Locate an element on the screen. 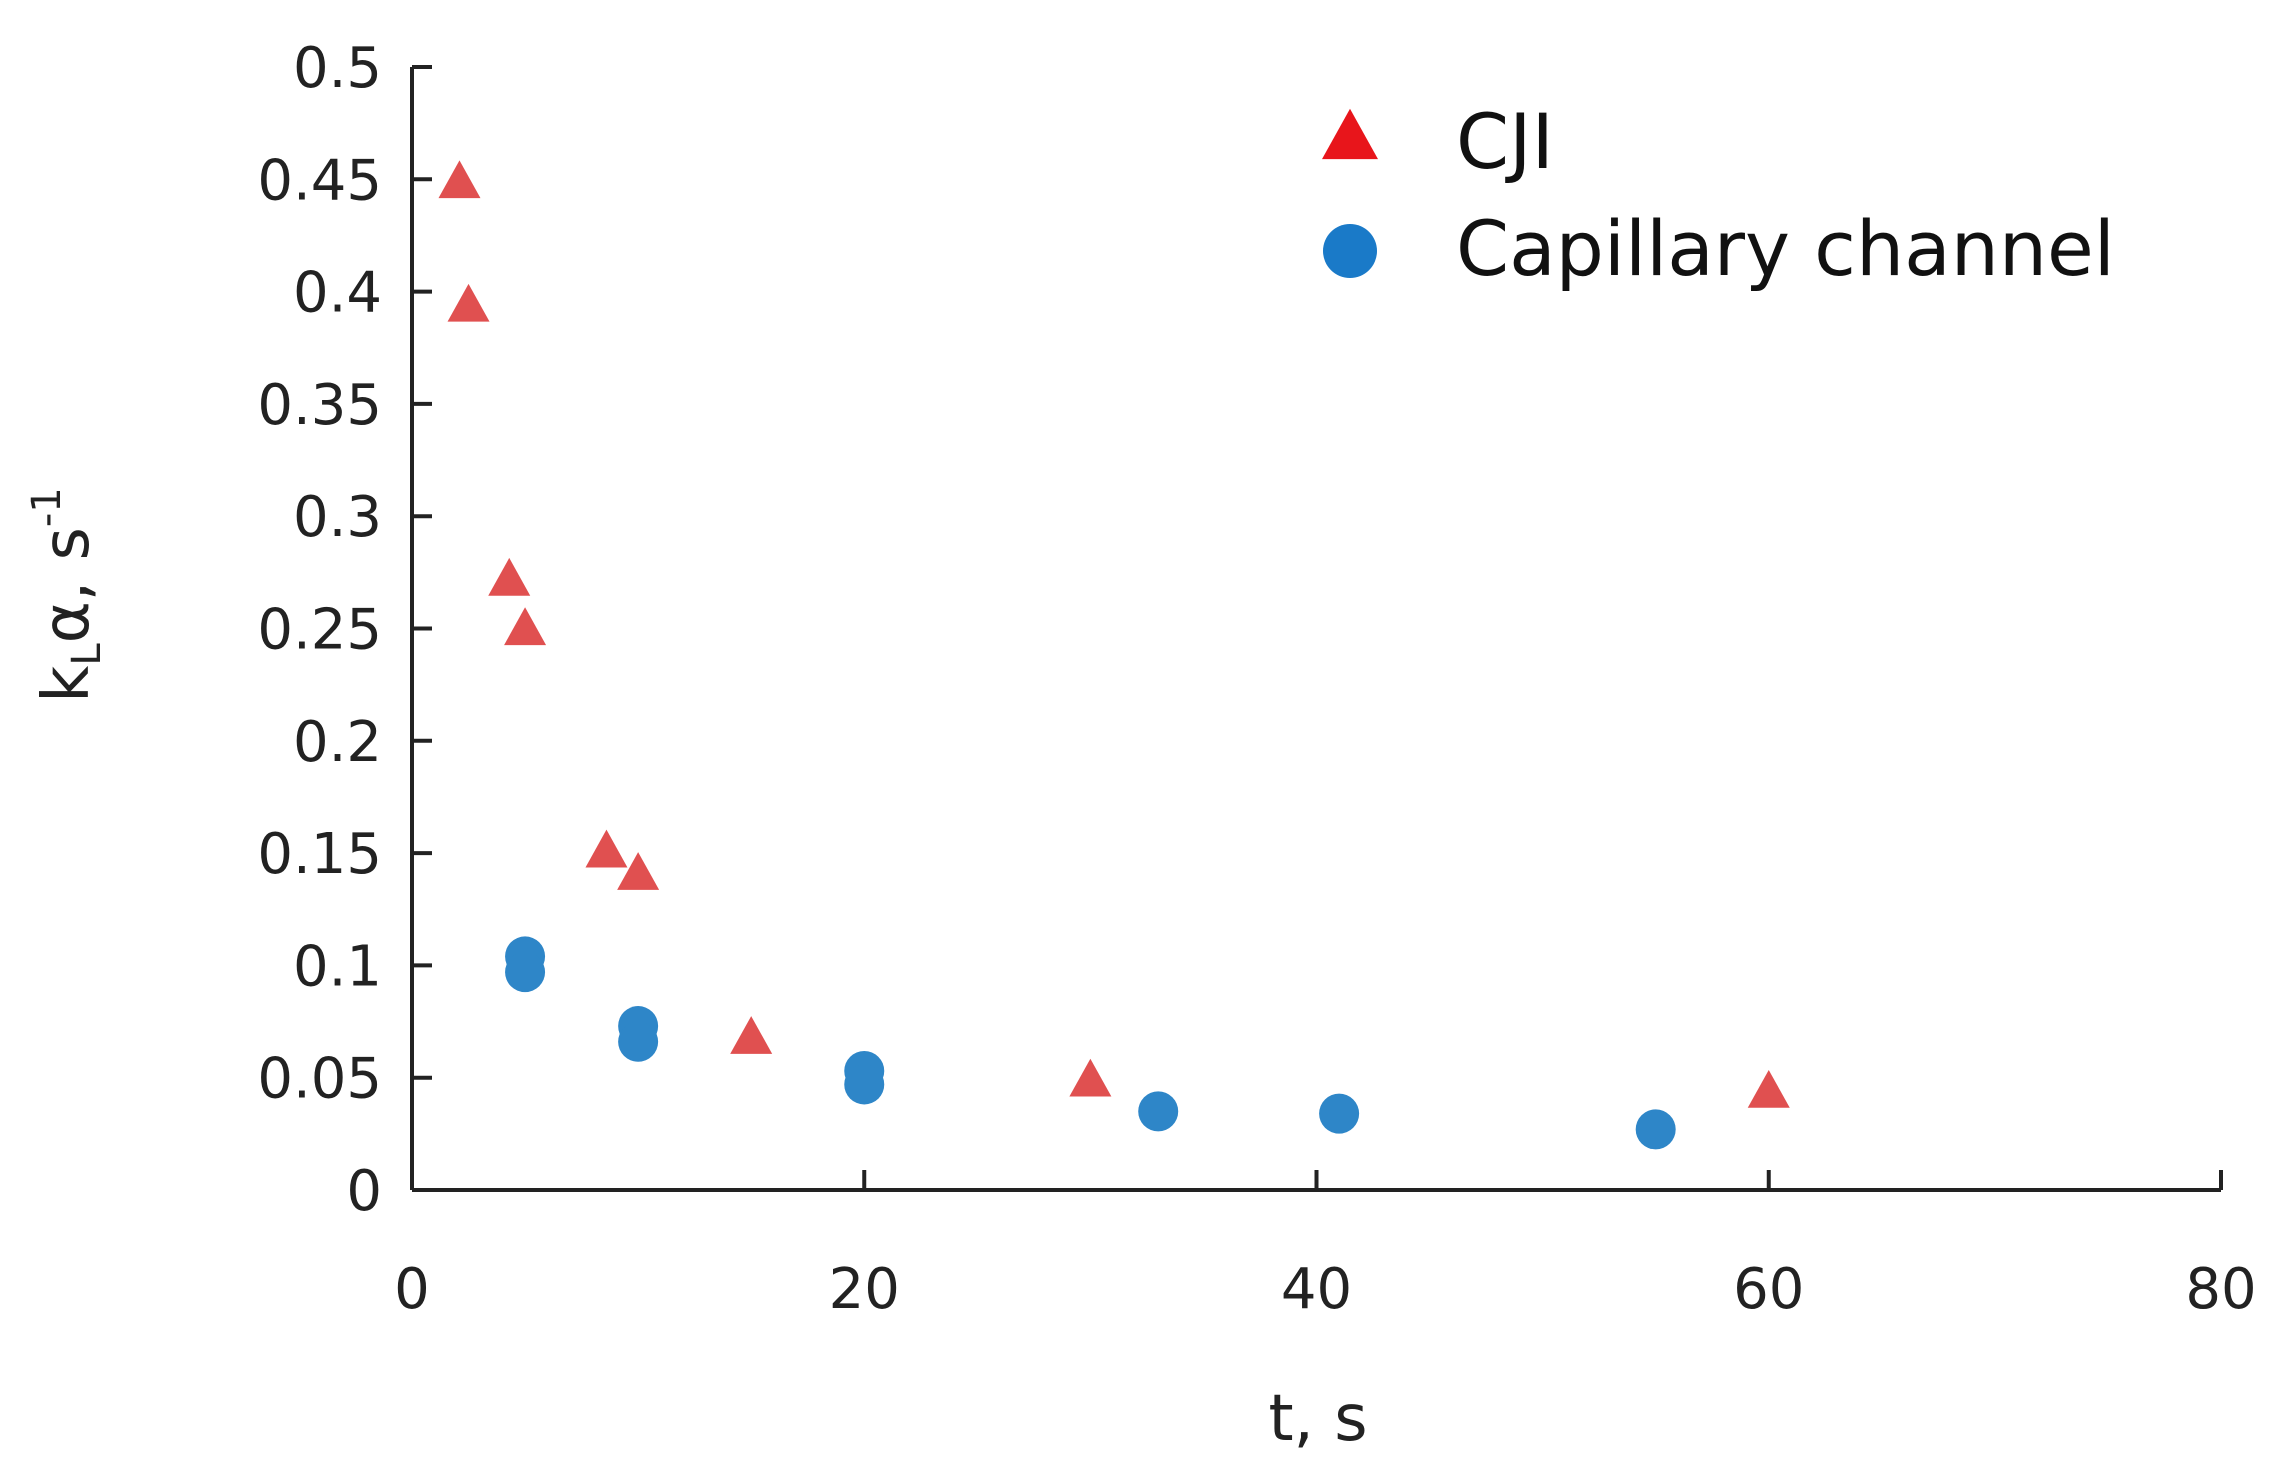 The image size is (2288, 1481). legend-label: Capillary channel is located at coordinates (1785, 248).